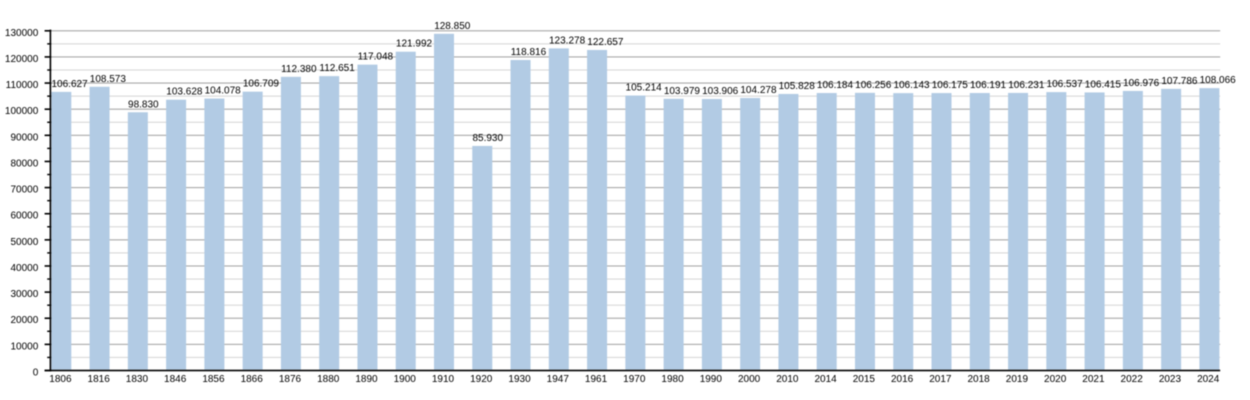 The image size is (1250, 400). What do you see at coordinates (873, 85) in the screenshot?
I see `svg-text: 106.256` at bounding box center [873, 85].